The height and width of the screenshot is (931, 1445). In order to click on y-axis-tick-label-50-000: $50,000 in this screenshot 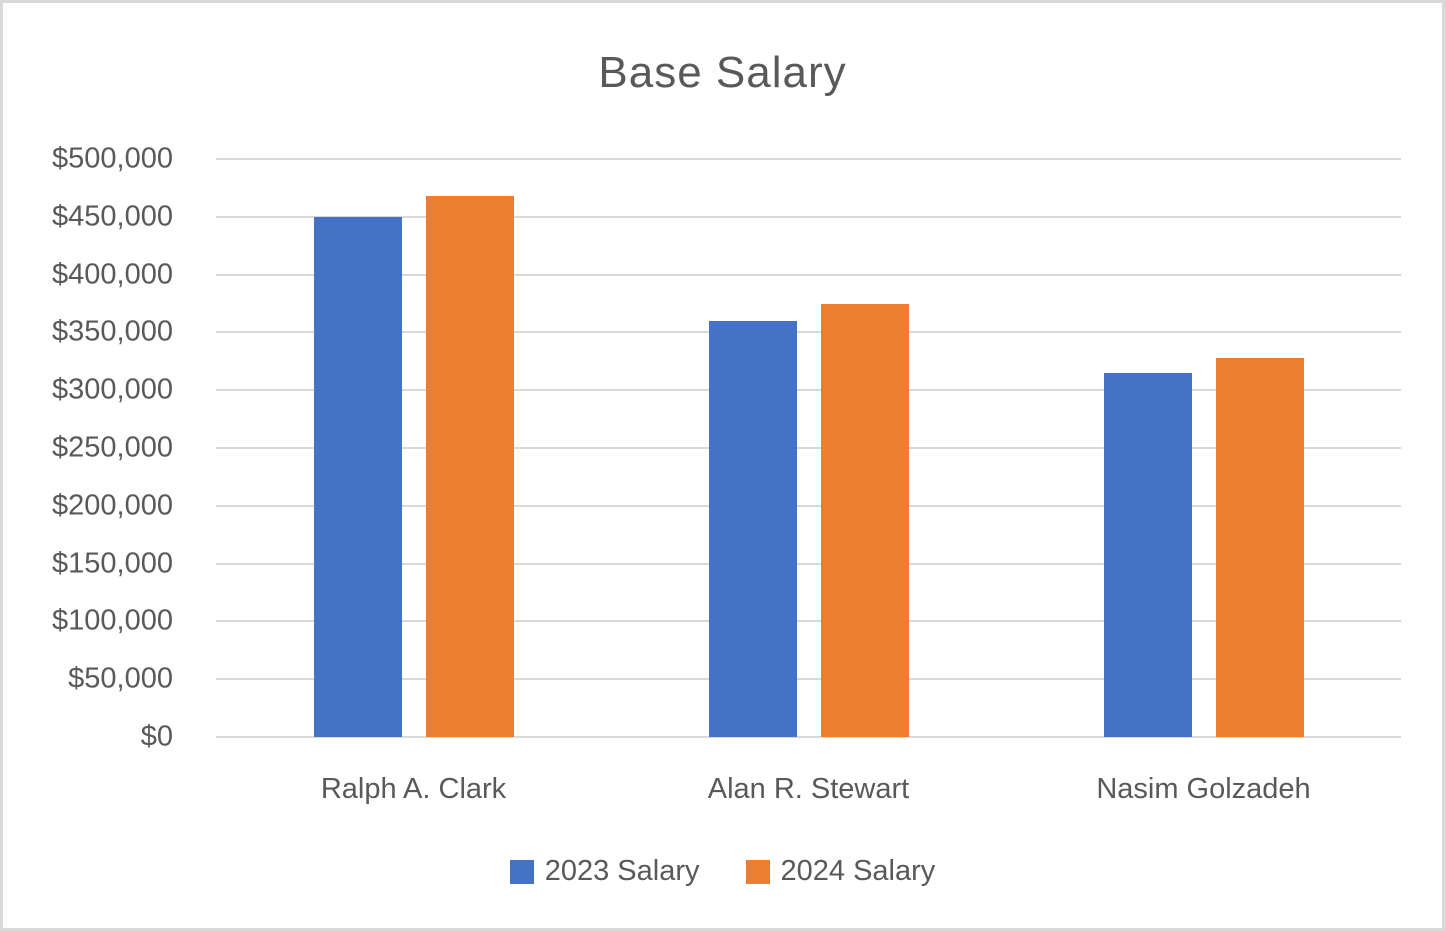, I will do `click(120, 678)`.